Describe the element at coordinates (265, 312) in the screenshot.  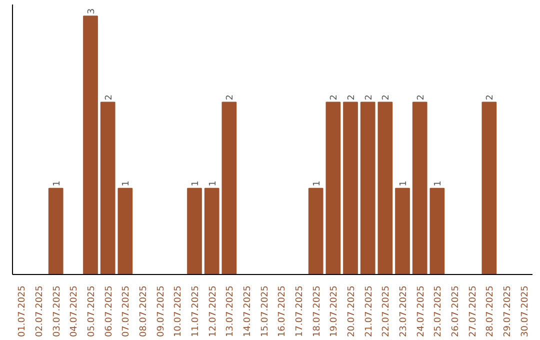
I see `x-tick-label: 15.07.2025` at that location.